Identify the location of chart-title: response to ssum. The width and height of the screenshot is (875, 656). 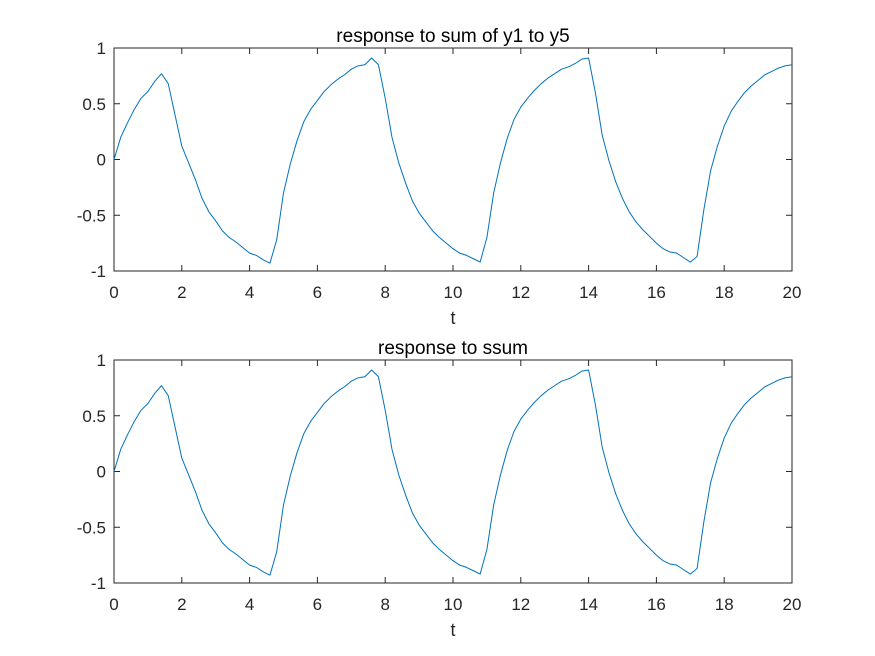
(453, 348).